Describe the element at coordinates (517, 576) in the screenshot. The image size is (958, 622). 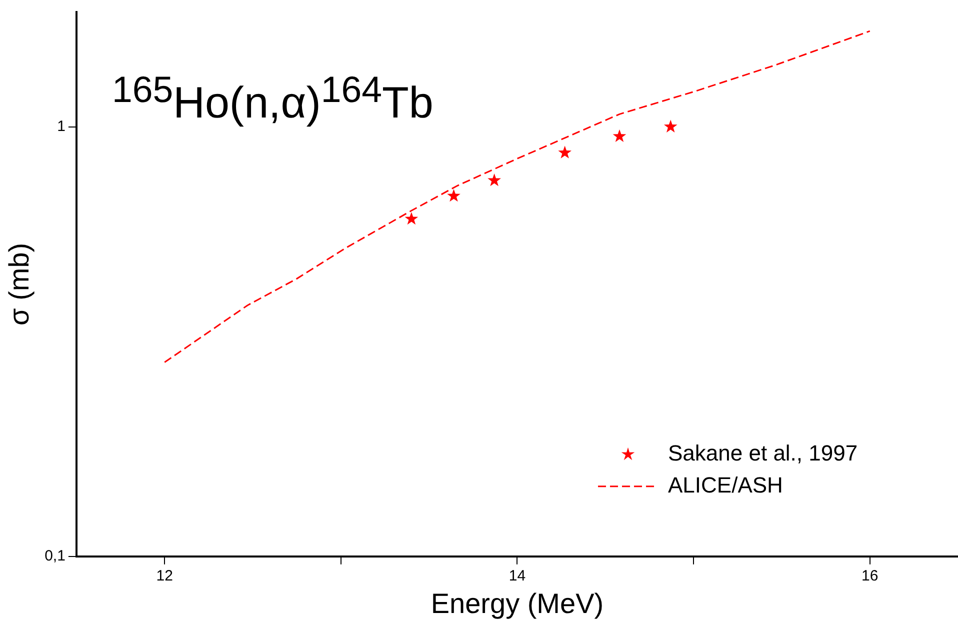
I see `x-tick-label: 14` at that location.